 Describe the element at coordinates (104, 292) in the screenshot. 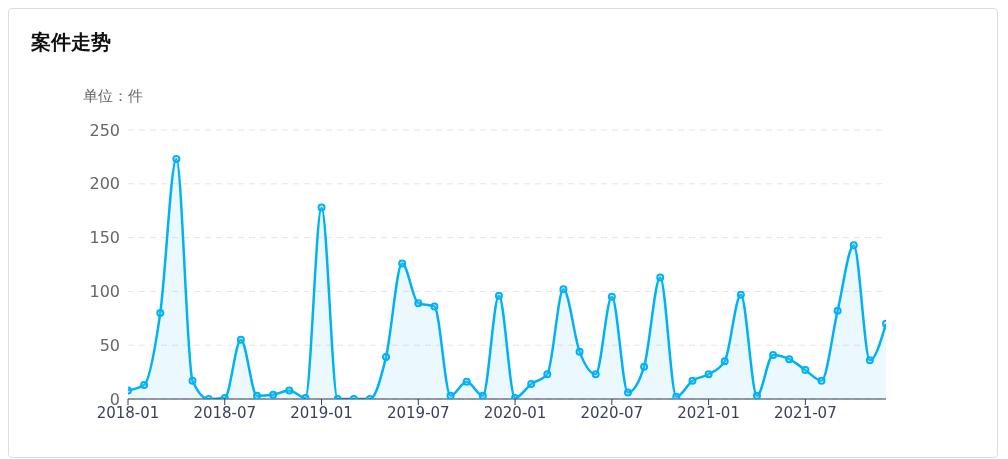

I see `y-tick-label: 100` at that location.